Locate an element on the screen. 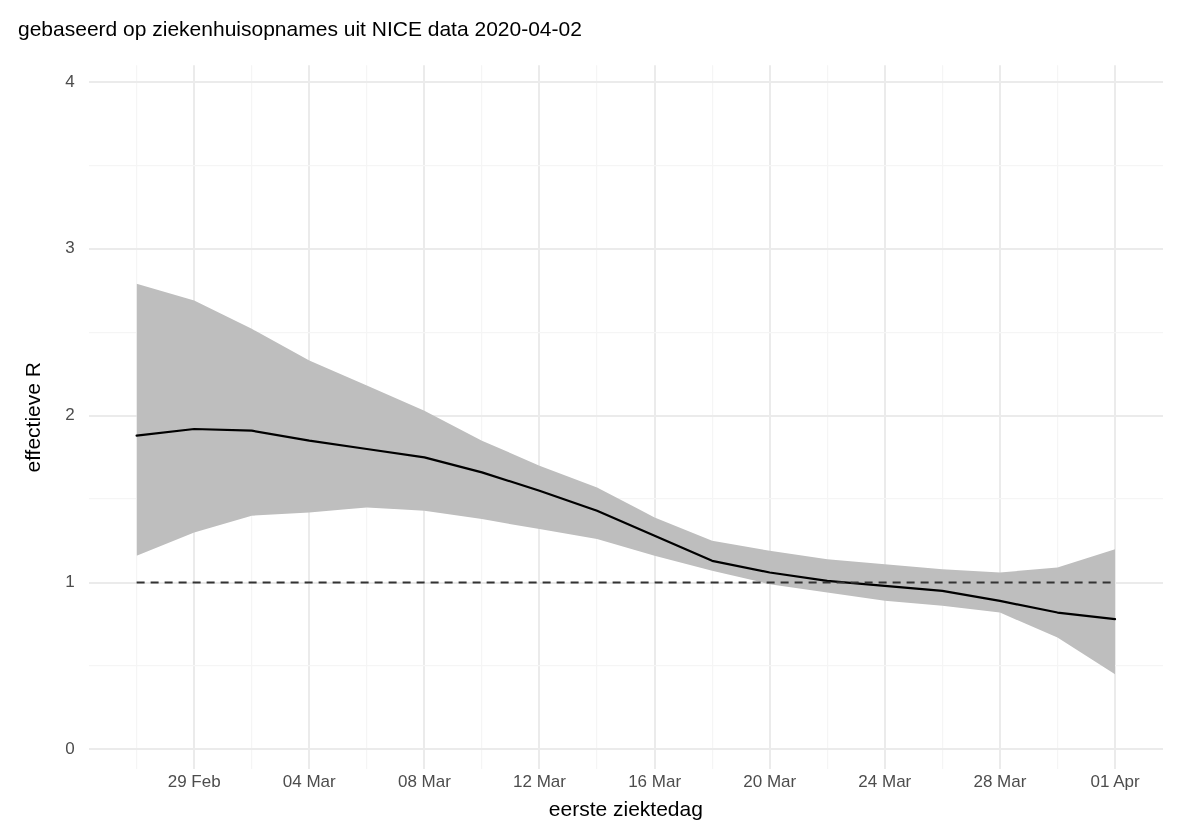 The height and width of the screenshot is (839, 1181). y-tick-label: 0 is located at coordinates (70, 749).